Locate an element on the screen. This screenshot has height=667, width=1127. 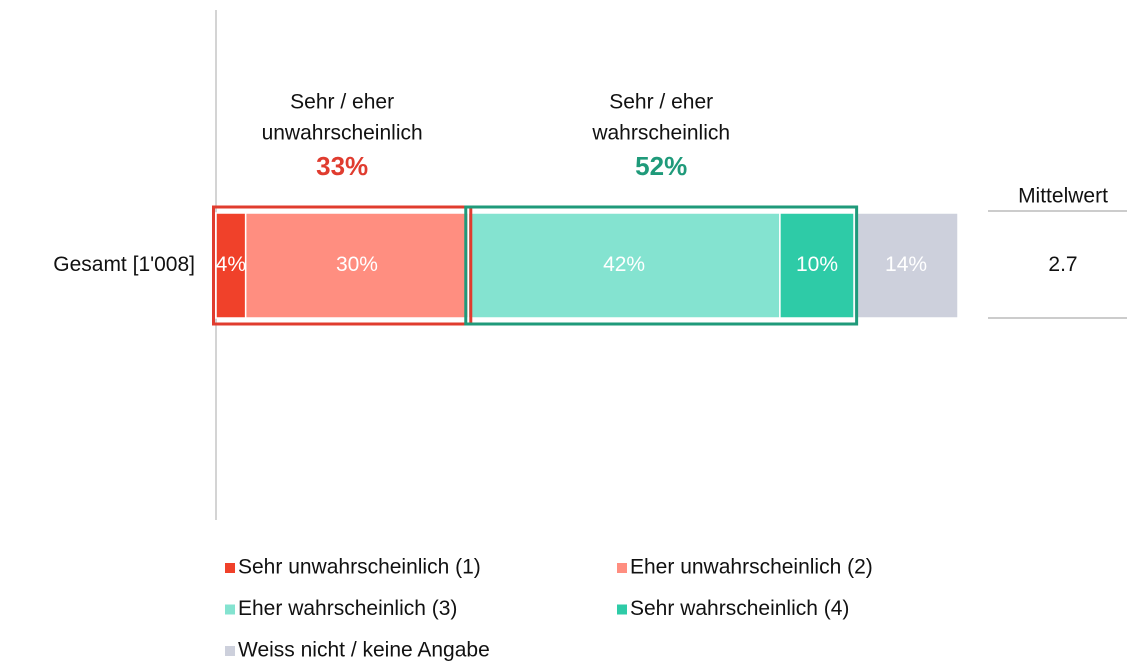
legend-label: Sehr wahrscheinlich (4) is located at coordinates (739, 608).